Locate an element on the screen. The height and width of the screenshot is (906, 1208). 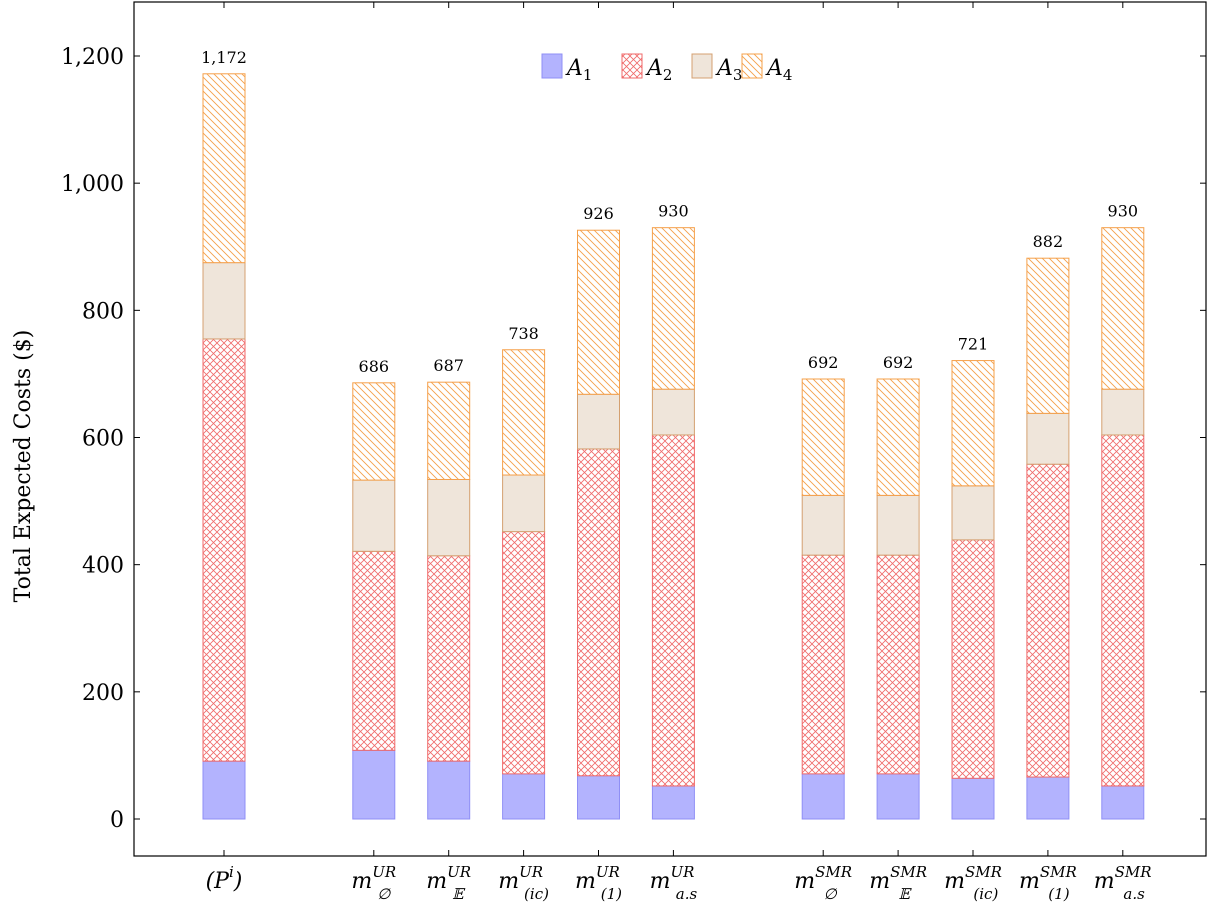
bar-segment-a1-SMR-E is located at coordinates (898, 796).